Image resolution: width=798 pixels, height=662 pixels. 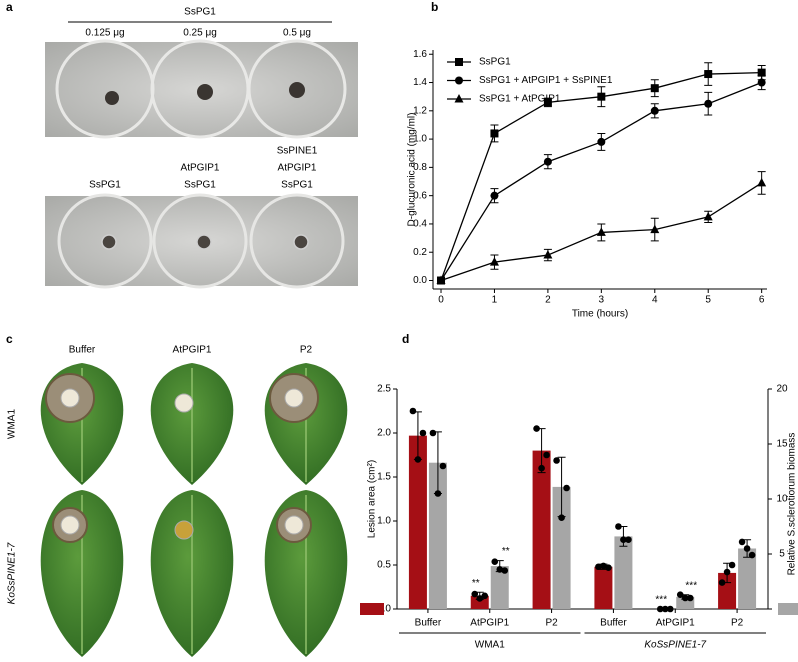 I want to click on y-axis-label: Lesion area (cm²), so click(x=372, y=499).